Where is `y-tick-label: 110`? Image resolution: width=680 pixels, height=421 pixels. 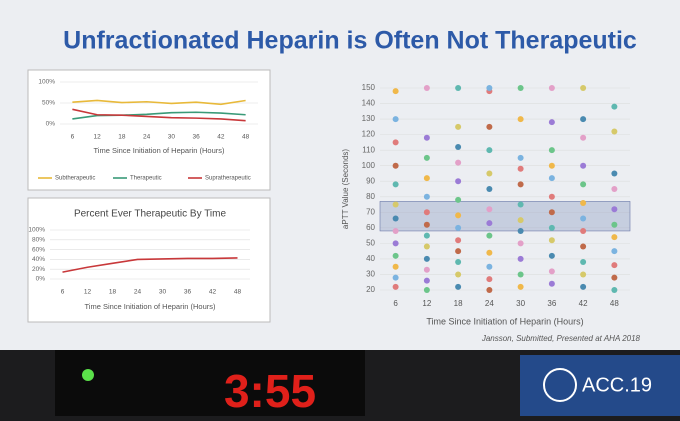 y-tick-label: 110 is located at coordinates (368, 149).